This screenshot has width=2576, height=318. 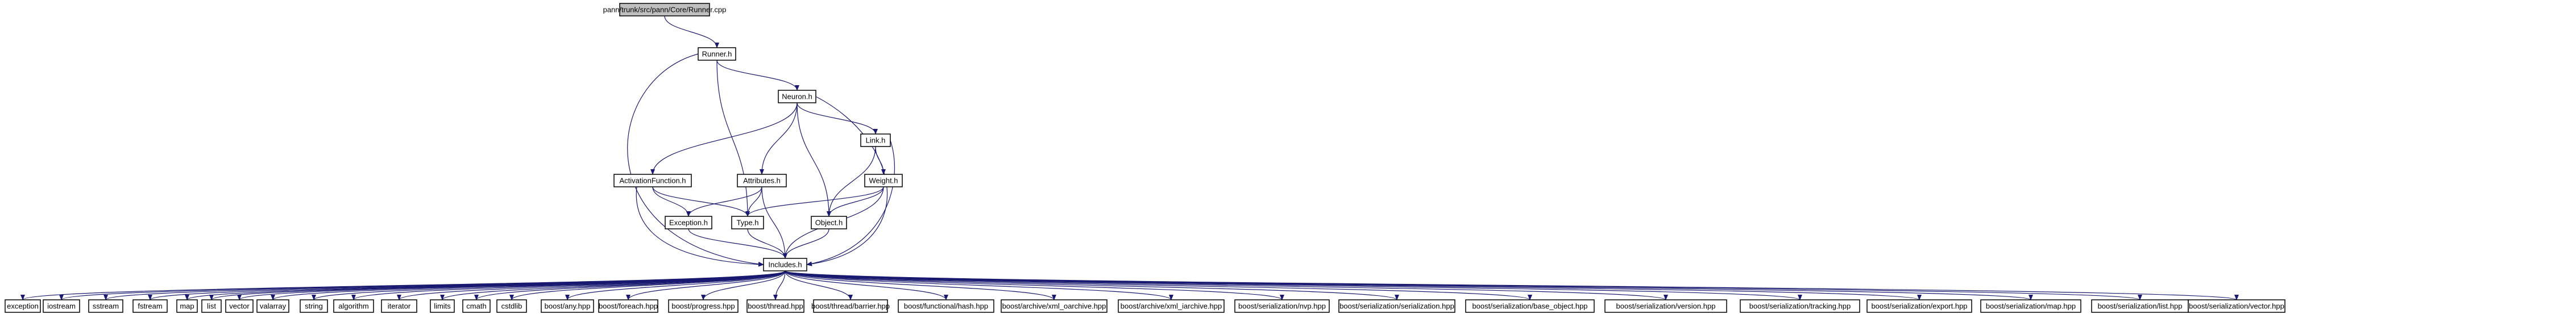 I want to click on node-label: valarray, so click(x=273, y=306).